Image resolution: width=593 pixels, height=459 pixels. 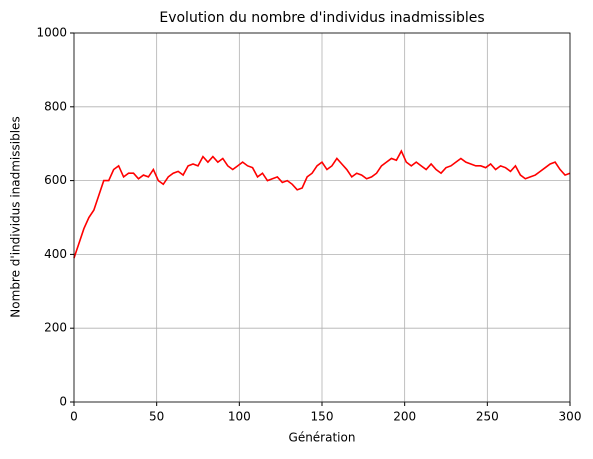 What do you see at coordinates (487, 417) in the screenshot?
I see `x-tick-label: 250` at bounding box center [487, 417].